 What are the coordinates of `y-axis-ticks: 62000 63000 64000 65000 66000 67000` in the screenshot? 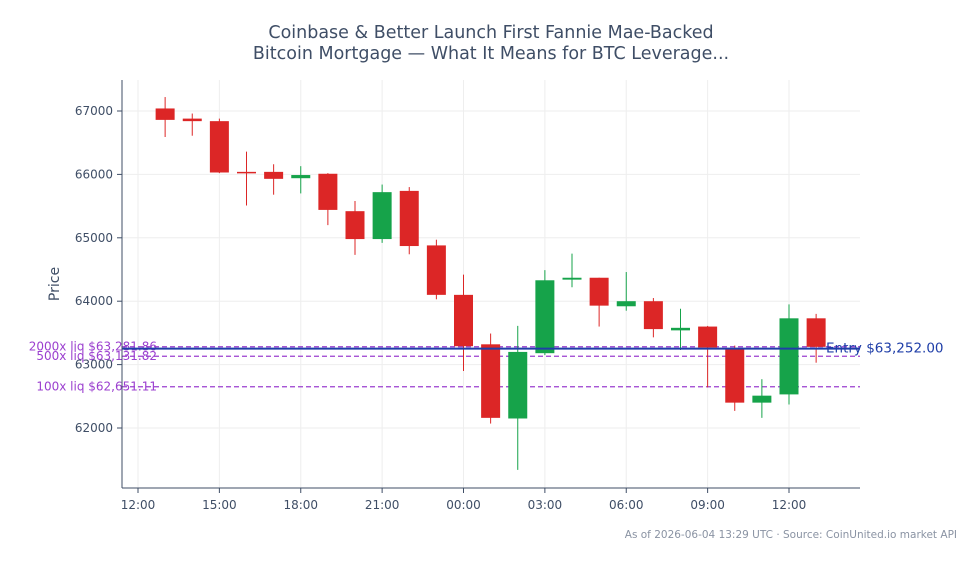 It's located at (98, 269).